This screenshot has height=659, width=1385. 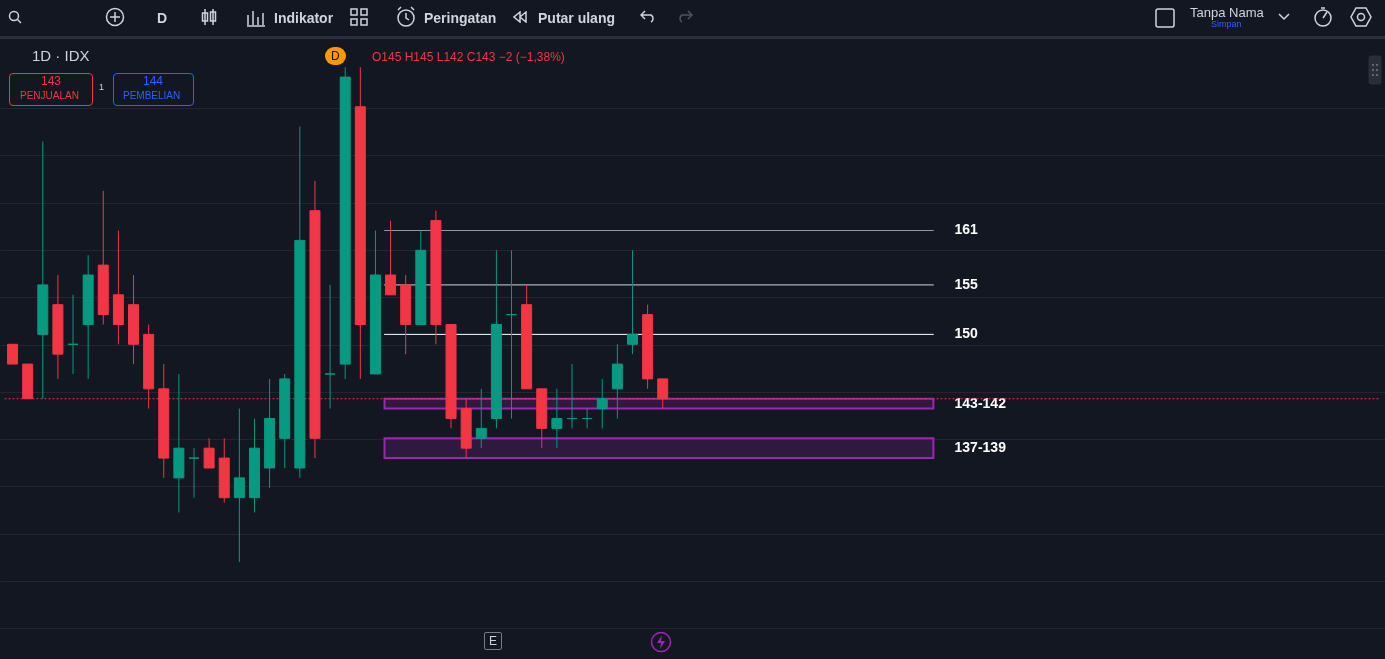 What do you see at coordinates (51, 81) in the screenshot?
I see `annotation: 143` at bounding box center [51, 81].